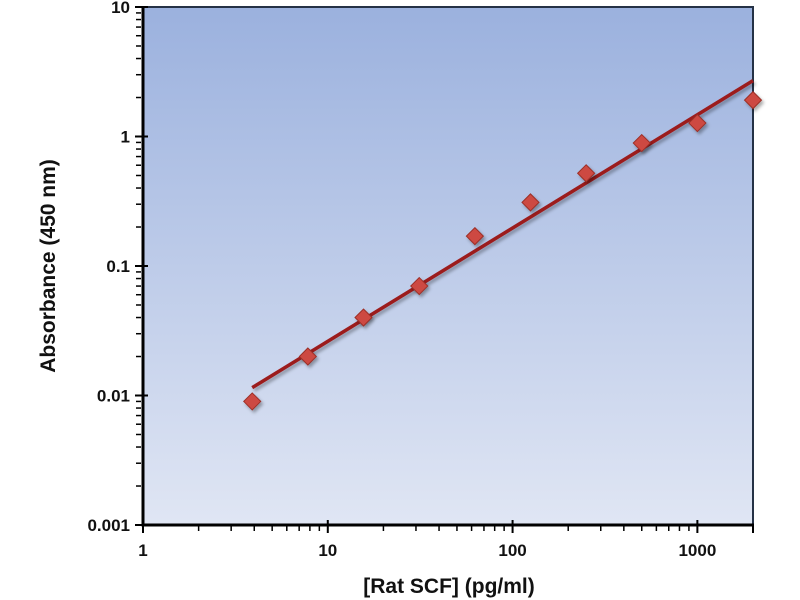 The image size is (800, 600). Describe the element at coordinates (512, 550) in the screenshot. I see `x-tick-label: 100` at that location.